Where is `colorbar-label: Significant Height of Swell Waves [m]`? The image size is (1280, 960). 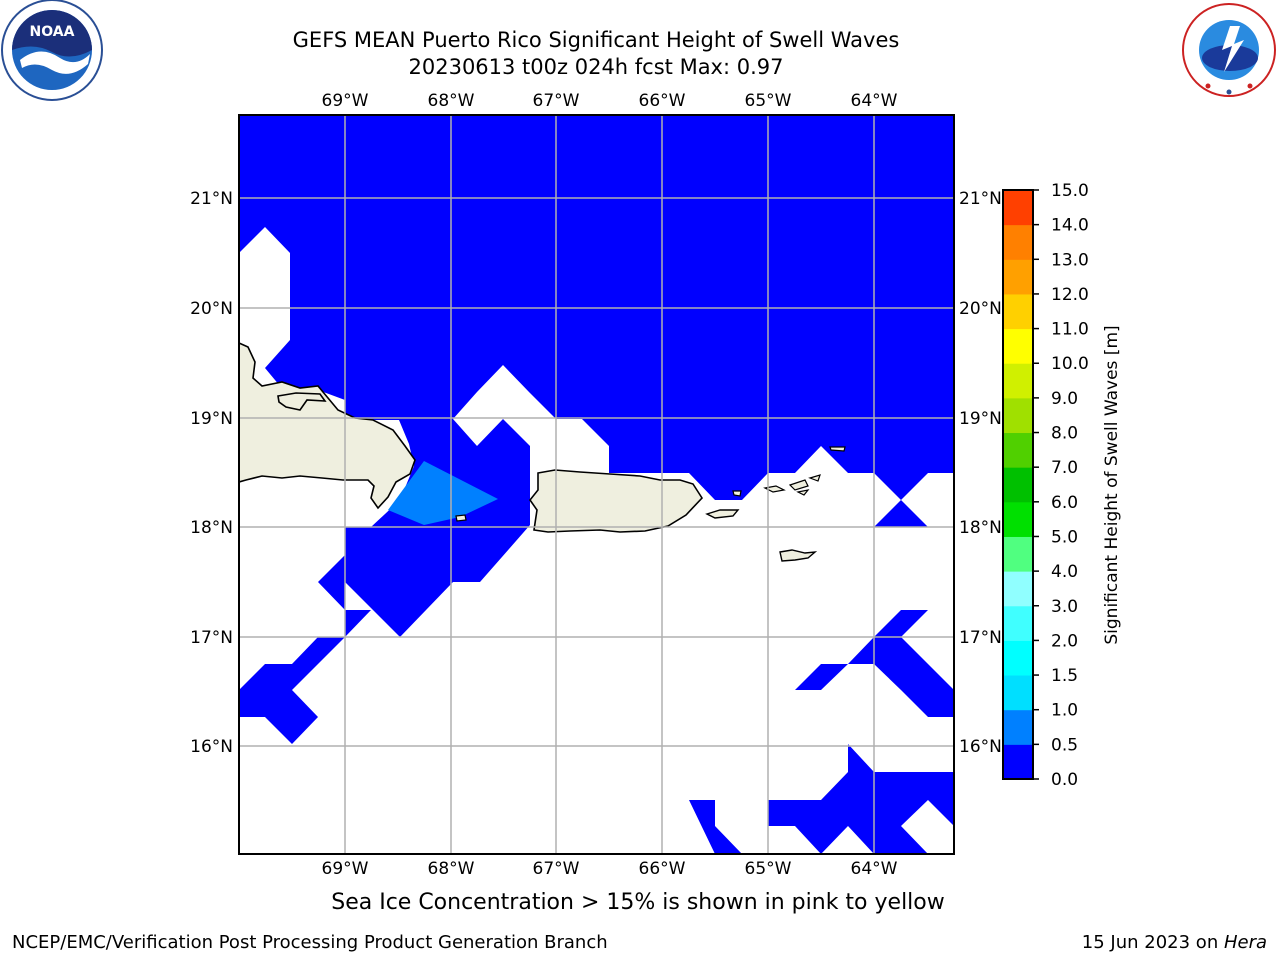 colorbar-label: Significant Height of Swell Waves [m] is located at coordinates (1112, 484).